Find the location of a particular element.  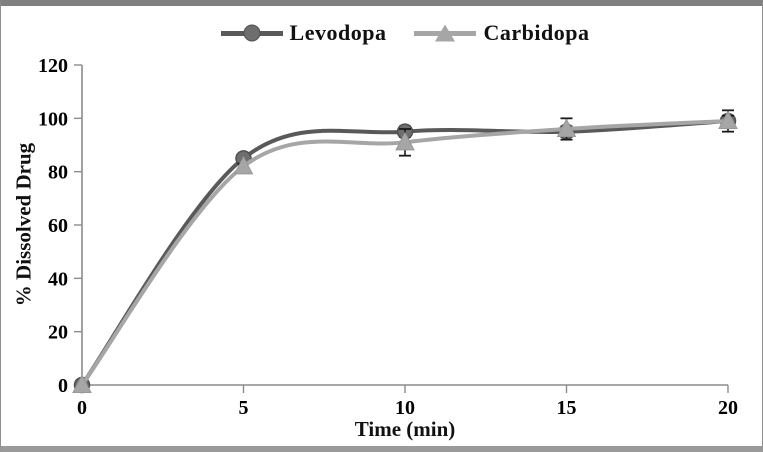

legend-item-levodopa: Levodopa is located at coordinates (303, 33).